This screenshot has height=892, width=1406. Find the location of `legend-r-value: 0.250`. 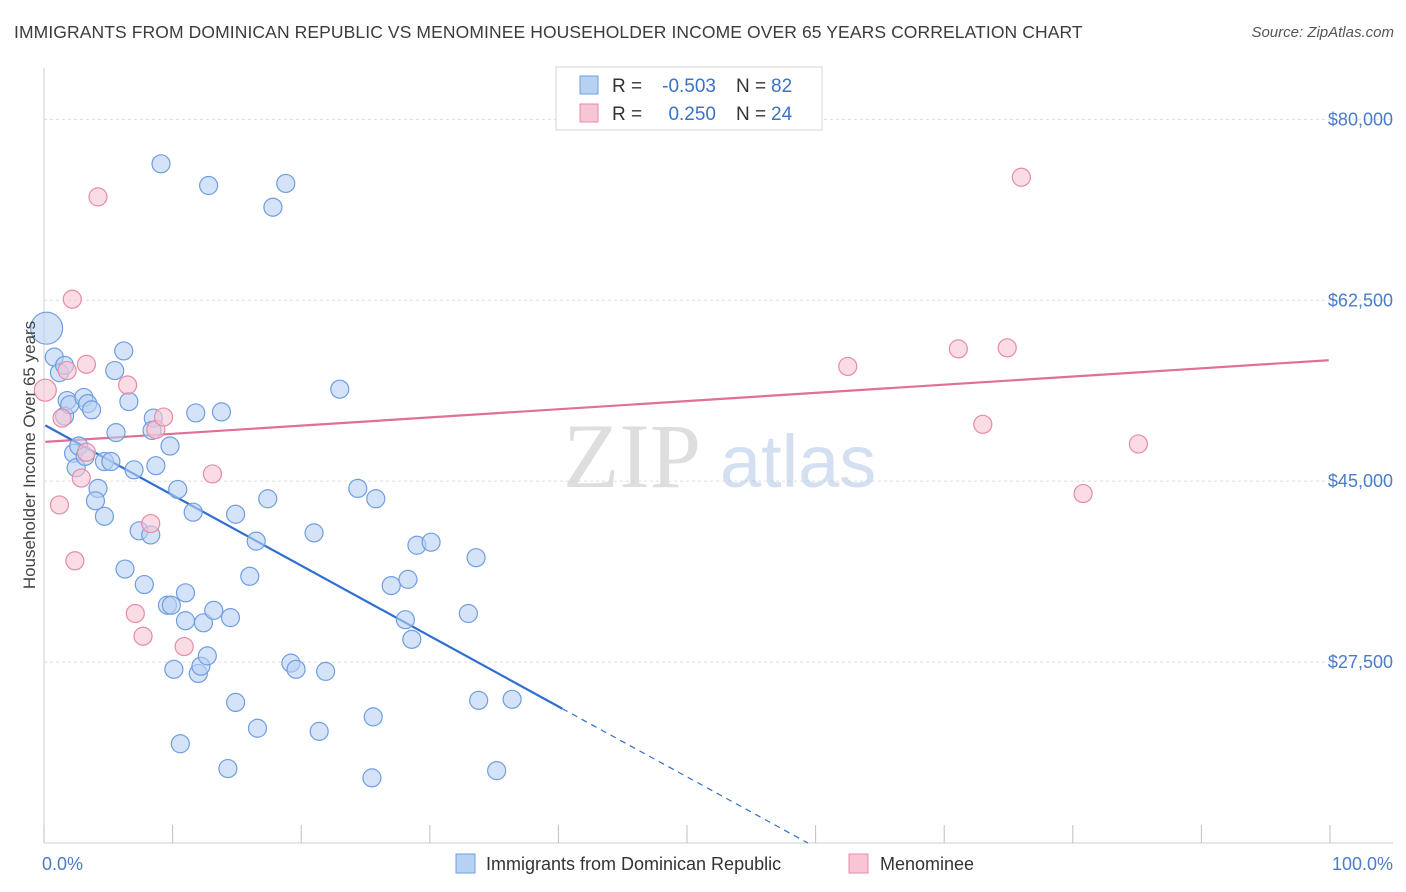

legend-r-value: 0.250 is located at coordinates (692, 114).